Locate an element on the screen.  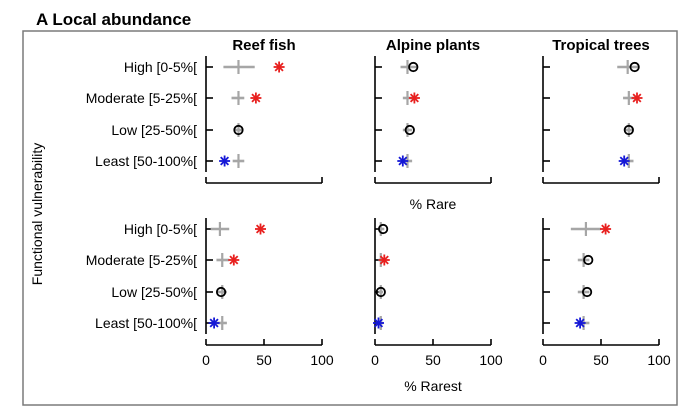
subplot: Tropical trees is located at coordinates (601, 110).